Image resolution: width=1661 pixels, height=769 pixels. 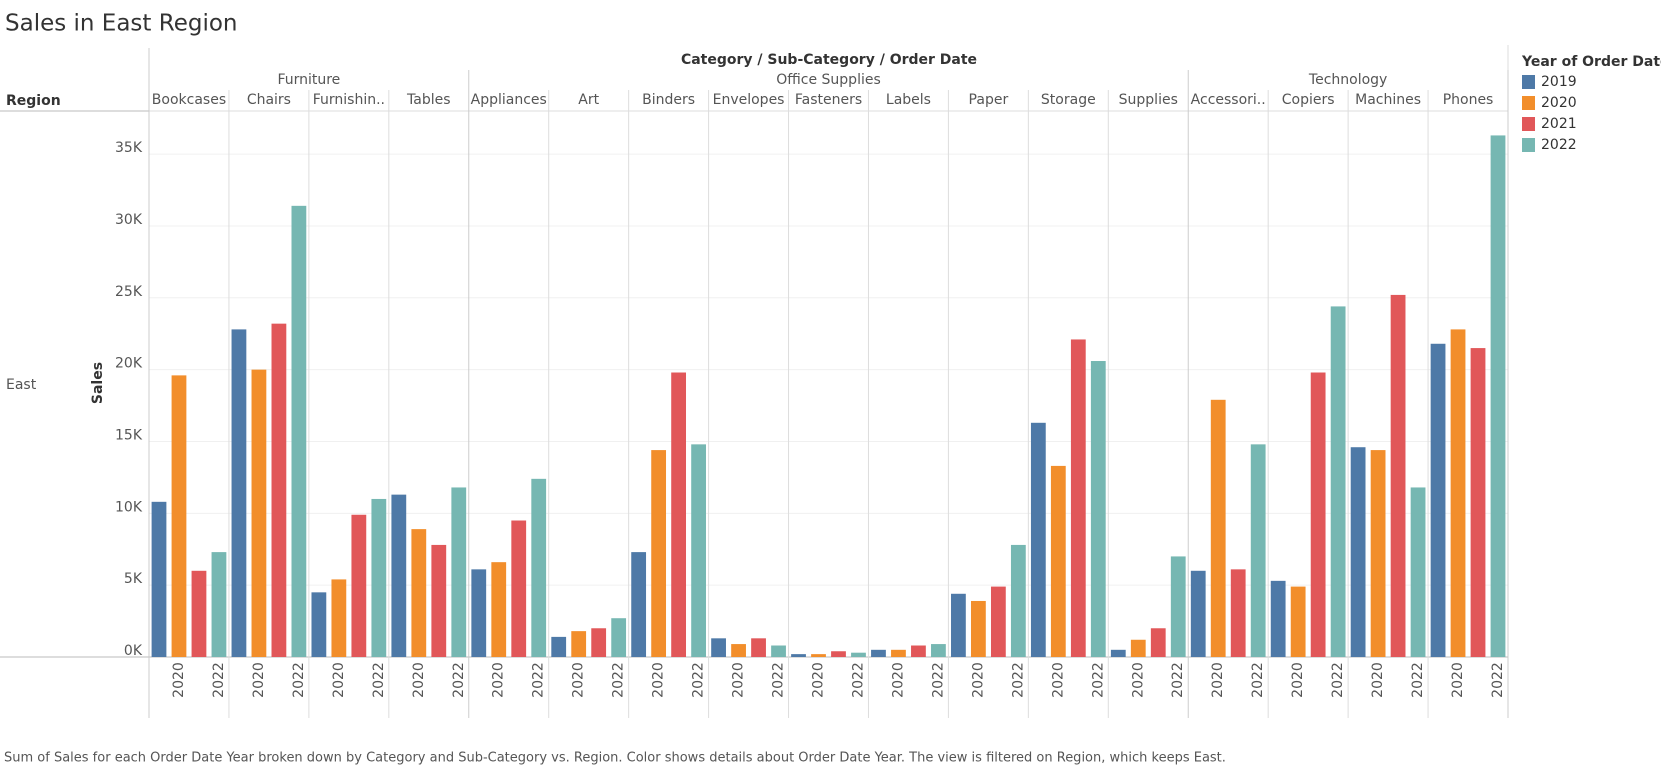 I want to click on category-label: Furniture, so click(x=308, y=80).